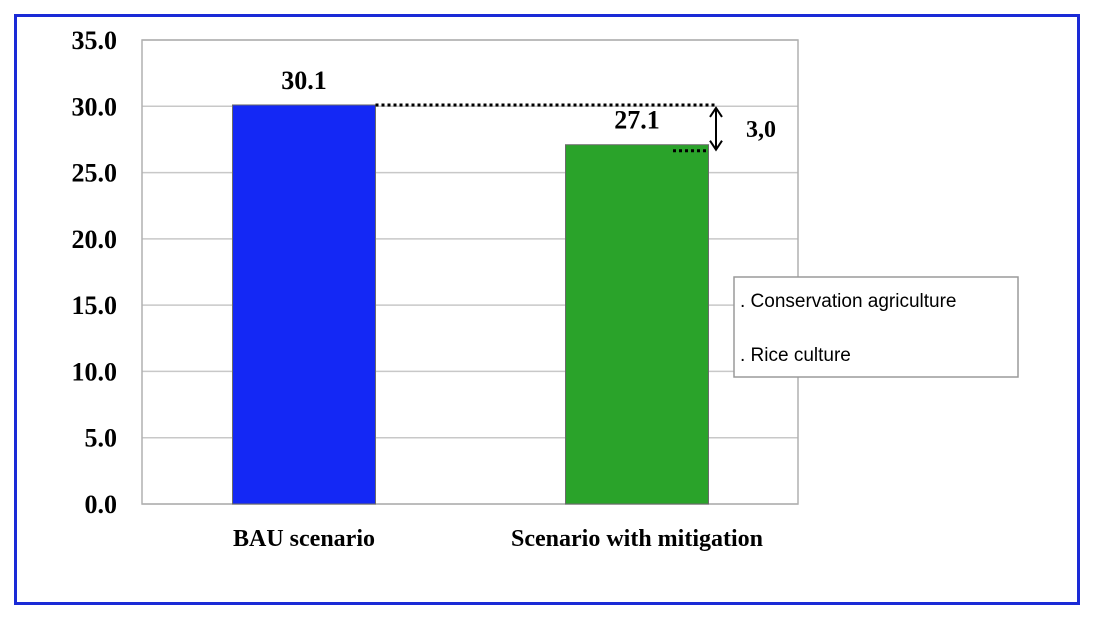  What do you see at coordinates (95, 371) in the screenshot?
I see `y-tick-label: 10.0` at bounding box center [95, 371].